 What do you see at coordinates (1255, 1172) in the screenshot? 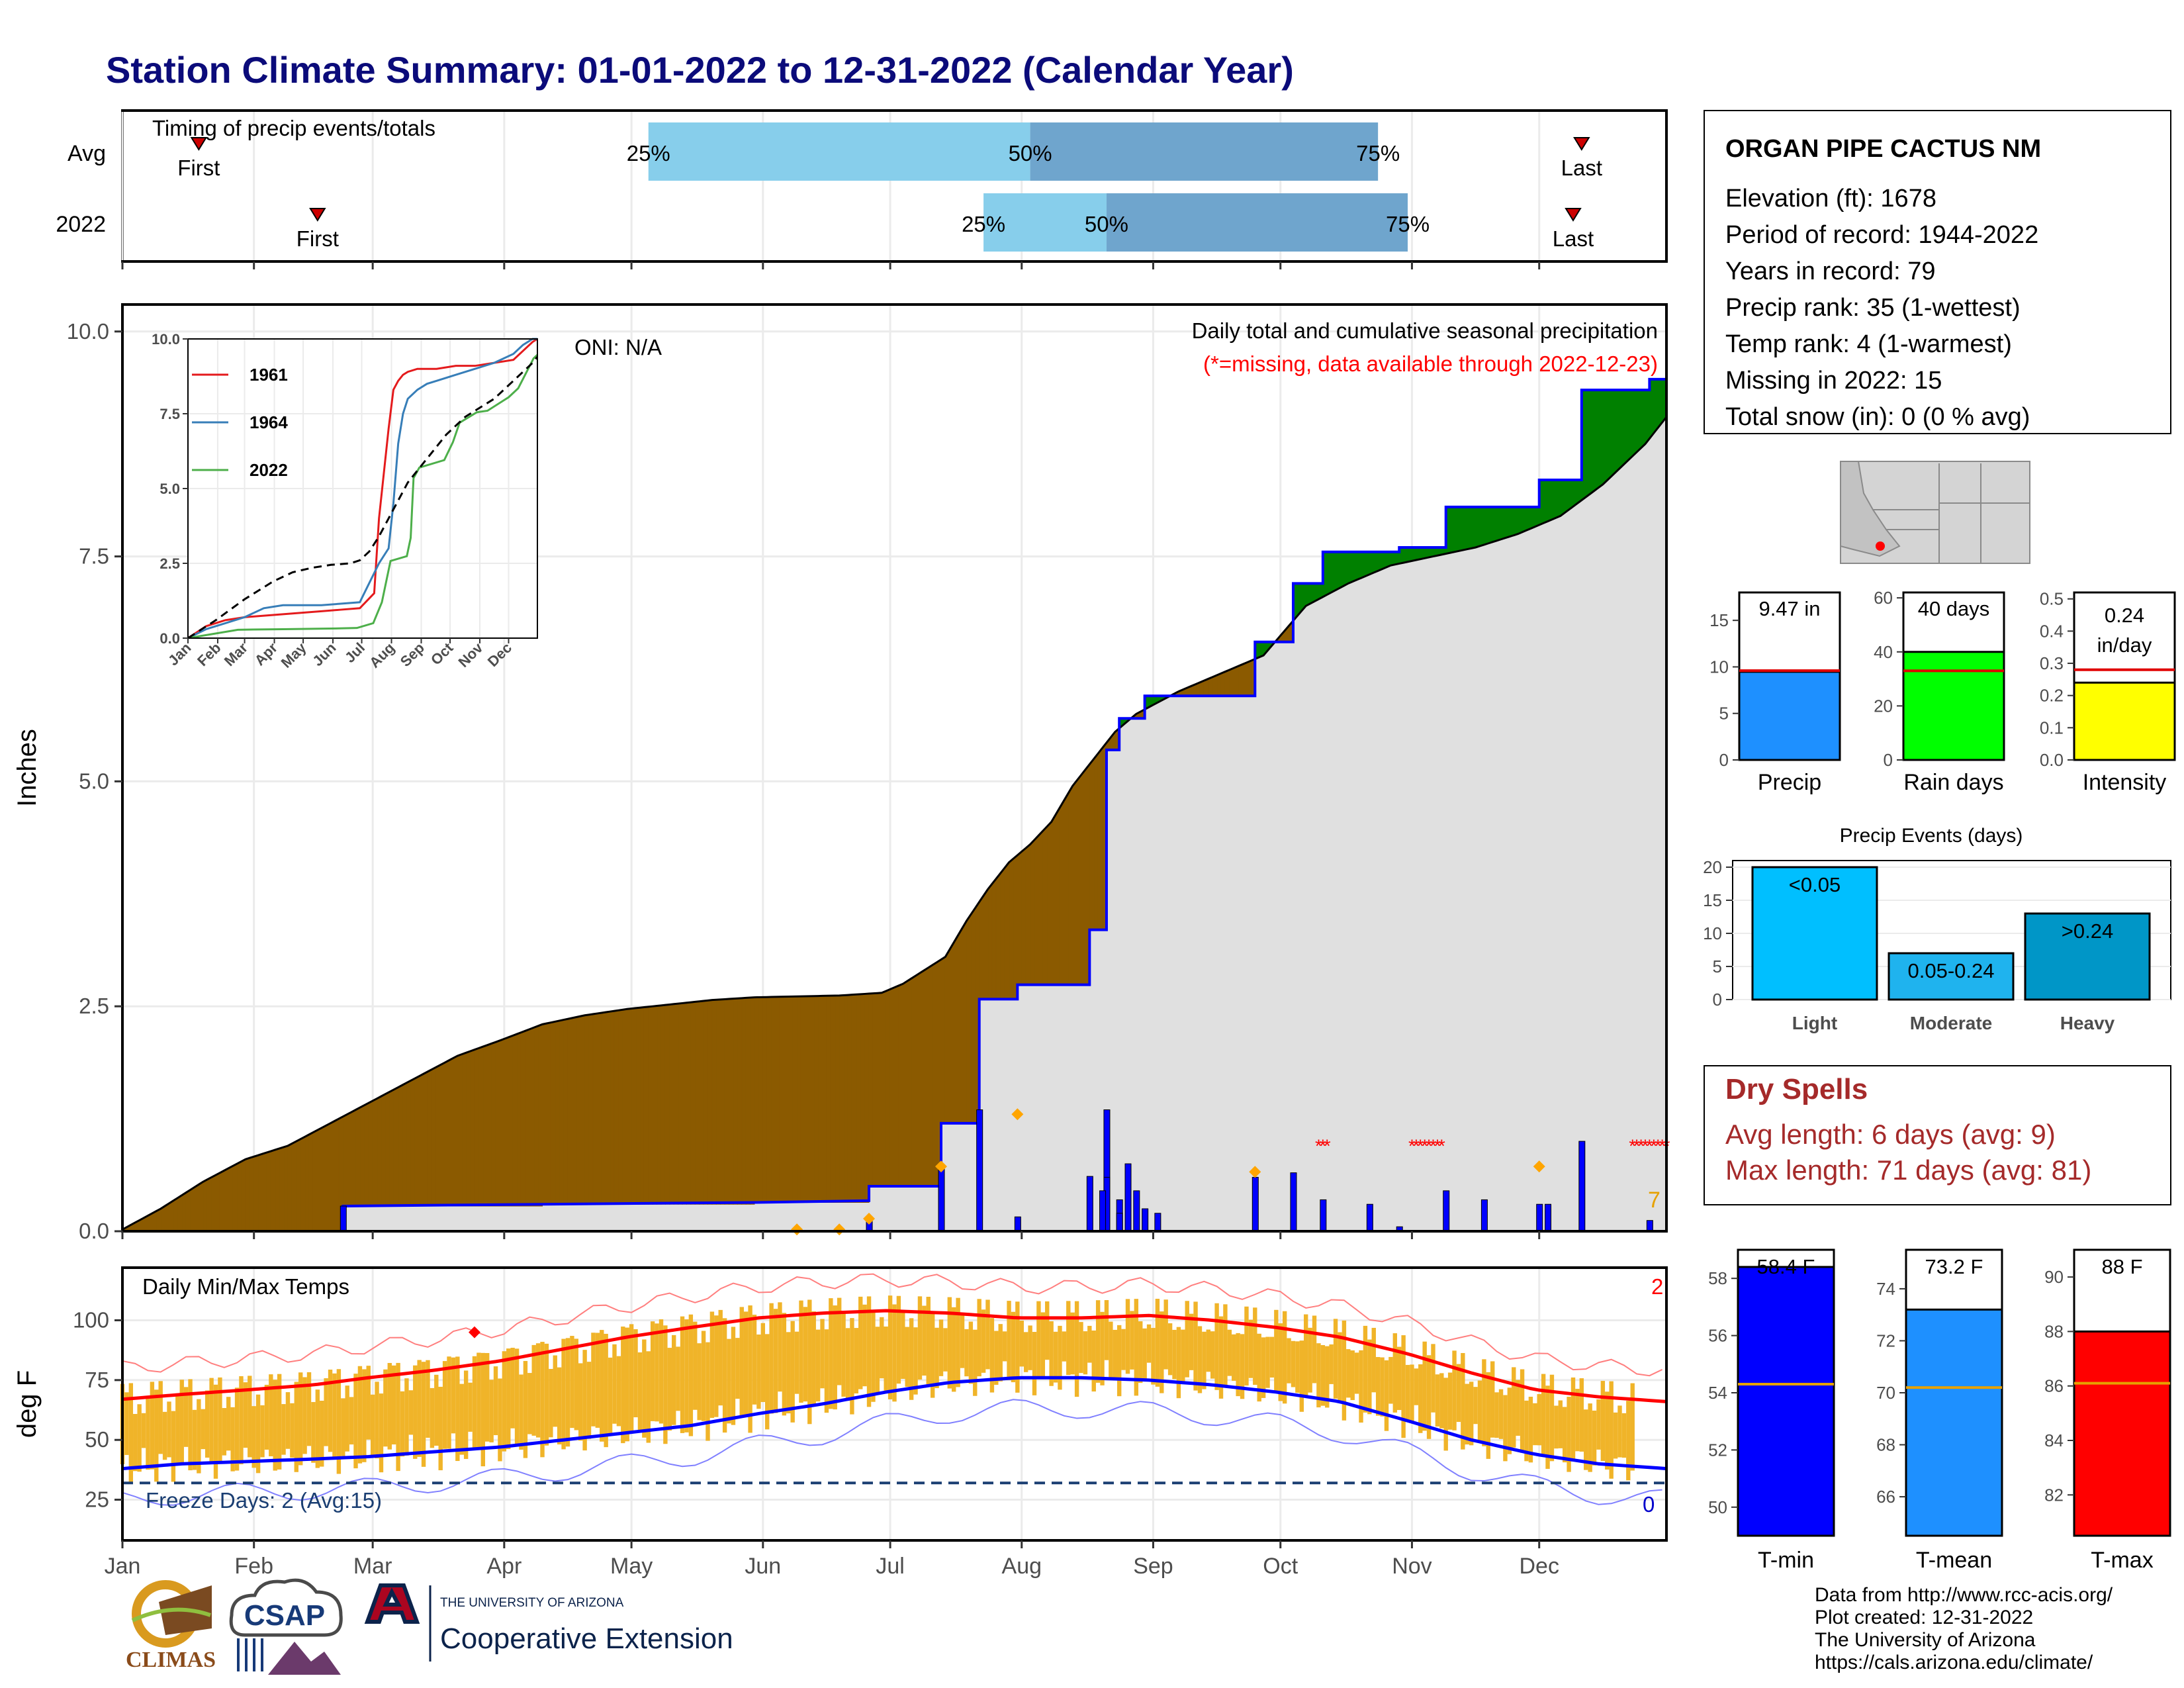
I see `heavy-event-marker` at bounding box center [1255, 1172].